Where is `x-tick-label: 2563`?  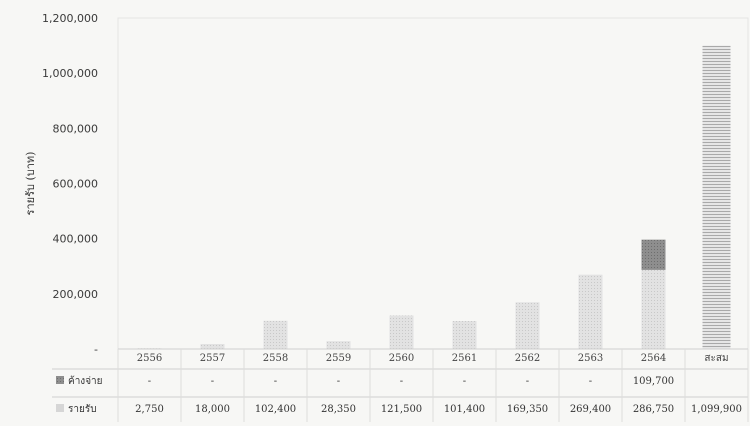
x-tick-label: 2563 is located at coordinates (590, 358).